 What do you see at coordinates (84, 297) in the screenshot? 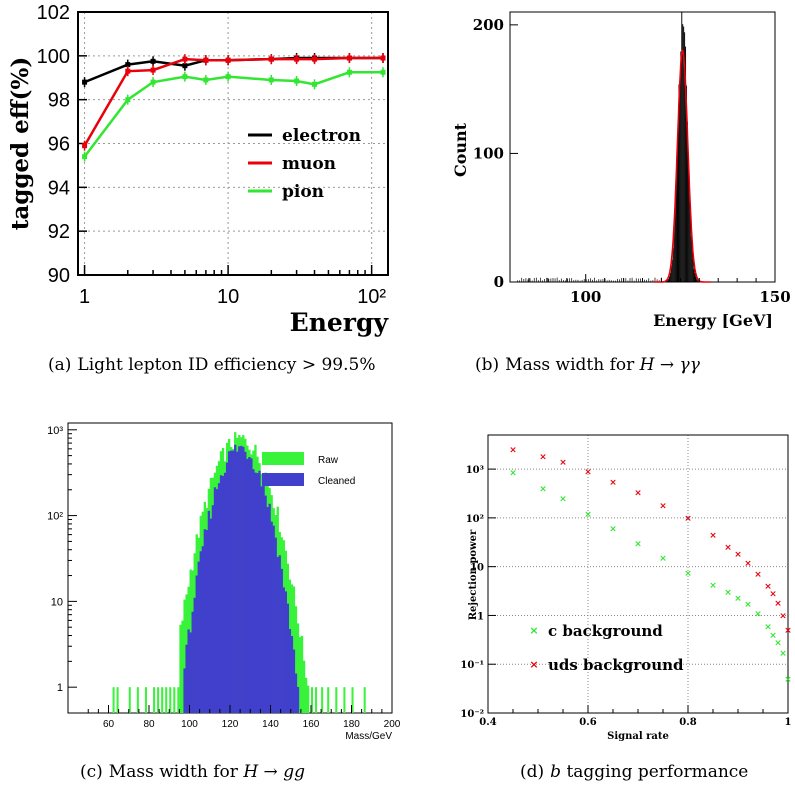
I see `x-tick-label-0: 1` at bounding box center [84, 297].